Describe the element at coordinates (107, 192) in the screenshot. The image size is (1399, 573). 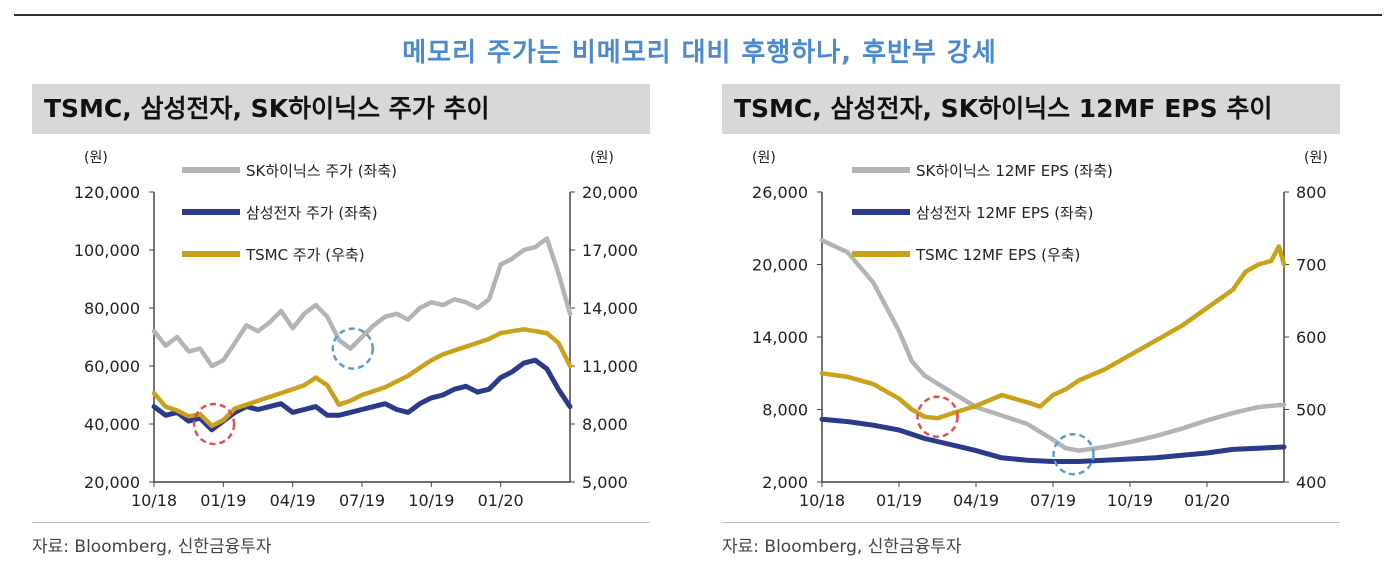
I see `left-tick-label: 120,000` at that location.